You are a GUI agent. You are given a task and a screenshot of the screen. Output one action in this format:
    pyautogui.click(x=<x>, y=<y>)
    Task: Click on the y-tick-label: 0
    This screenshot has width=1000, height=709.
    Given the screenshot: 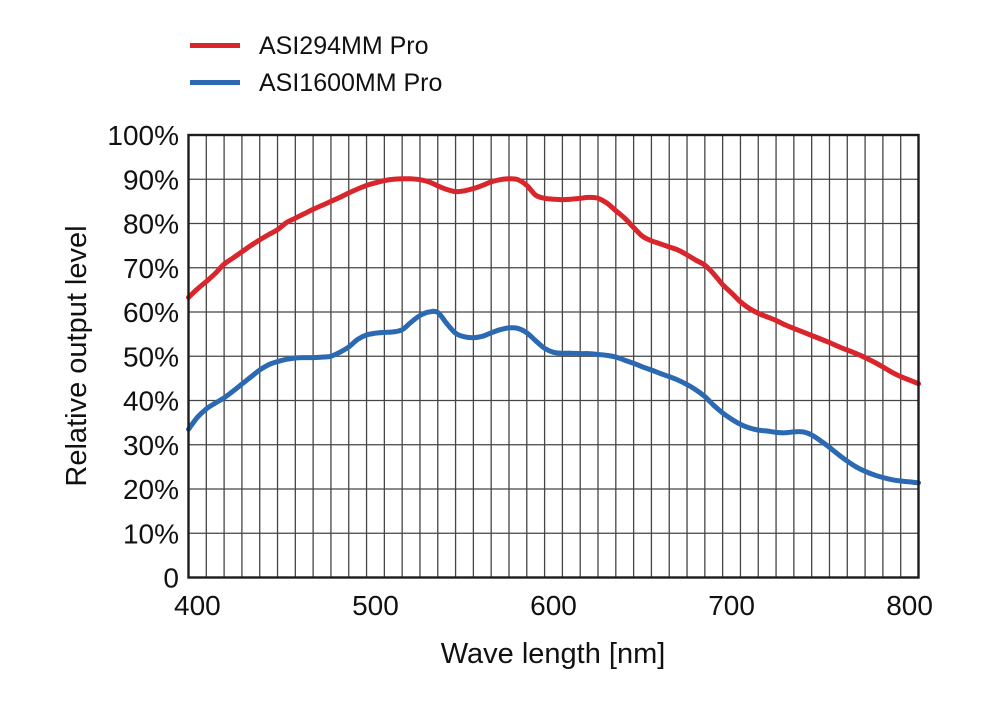 What is the action you would take?
    pyautogui.click(x=171, y=578)
    